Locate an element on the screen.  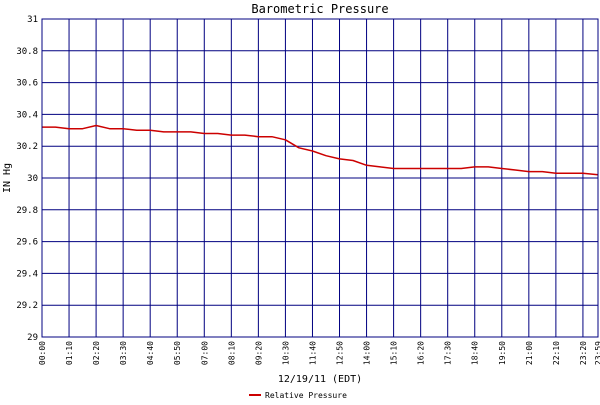
x-tick-label: 14:00 is located at coordinates (367, 353).